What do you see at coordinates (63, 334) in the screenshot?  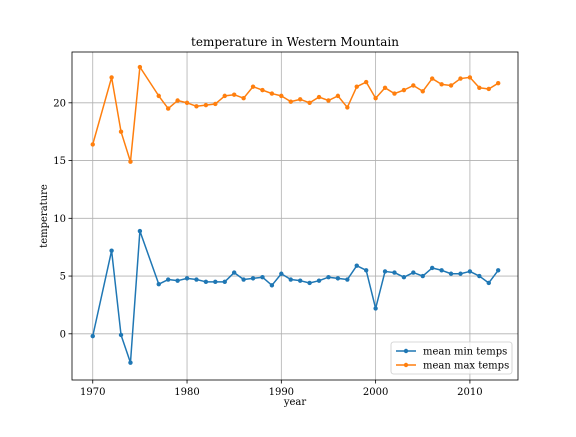 I see `y-tick-label: 0` at bounding box center [63, 334].